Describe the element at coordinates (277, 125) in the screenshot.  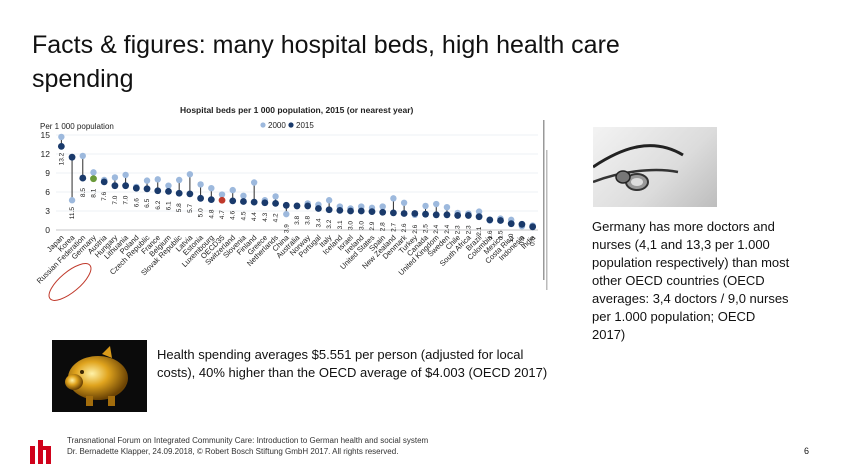
I see `legend-label: 2000` at that location.